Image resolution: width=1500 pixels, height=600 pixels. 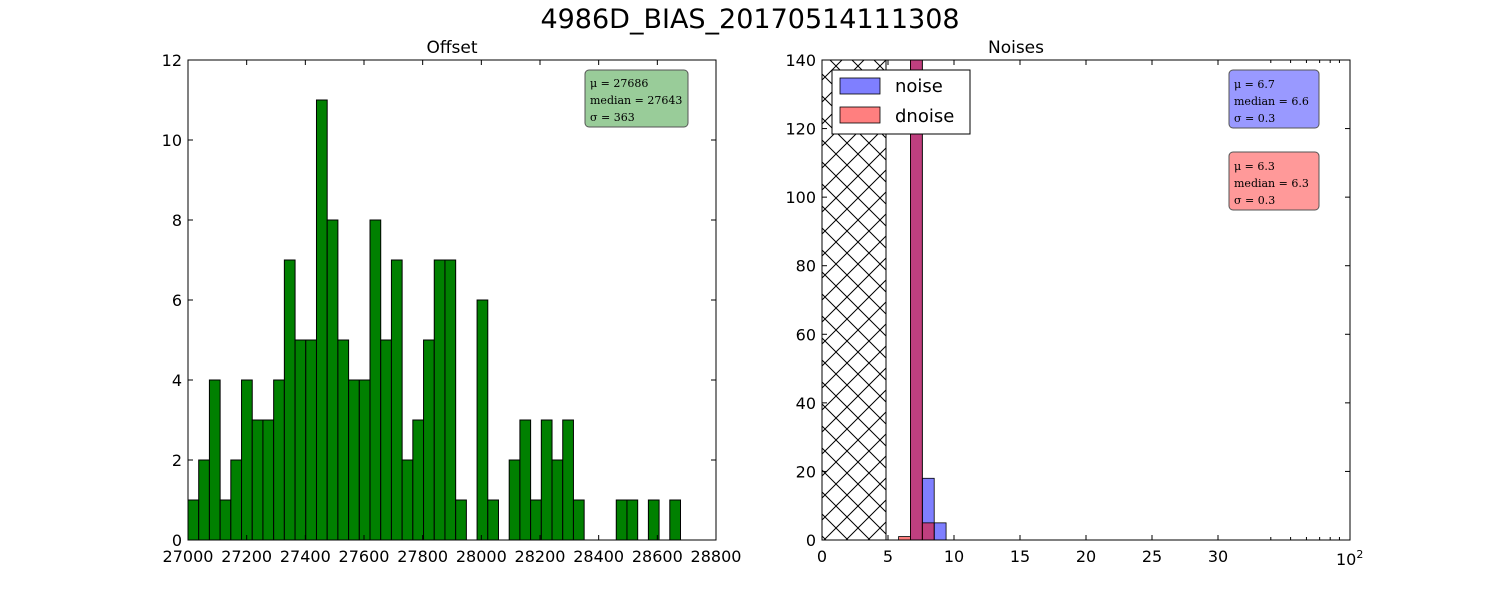 I want to click on noises-panel-title: Noises, so click(x=1016, y=48).